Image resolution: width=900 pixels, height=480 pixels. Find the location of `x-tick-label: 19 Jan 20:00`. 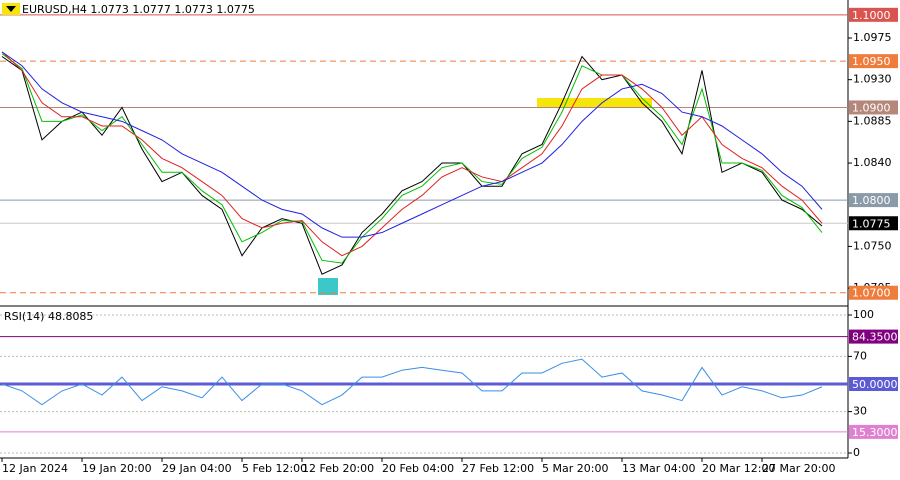

x-tick-label: 19 Jan 20:00 is located at coordinates (117, 468).